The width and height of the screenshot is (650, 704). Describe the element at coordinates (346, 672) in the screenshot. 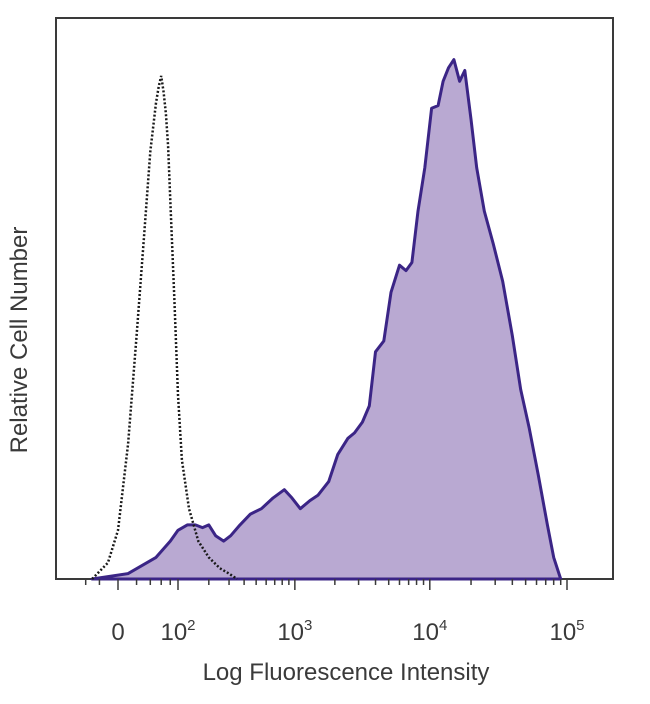

I see `x-axis-title: Log Fluorescence Intensity` at that location.